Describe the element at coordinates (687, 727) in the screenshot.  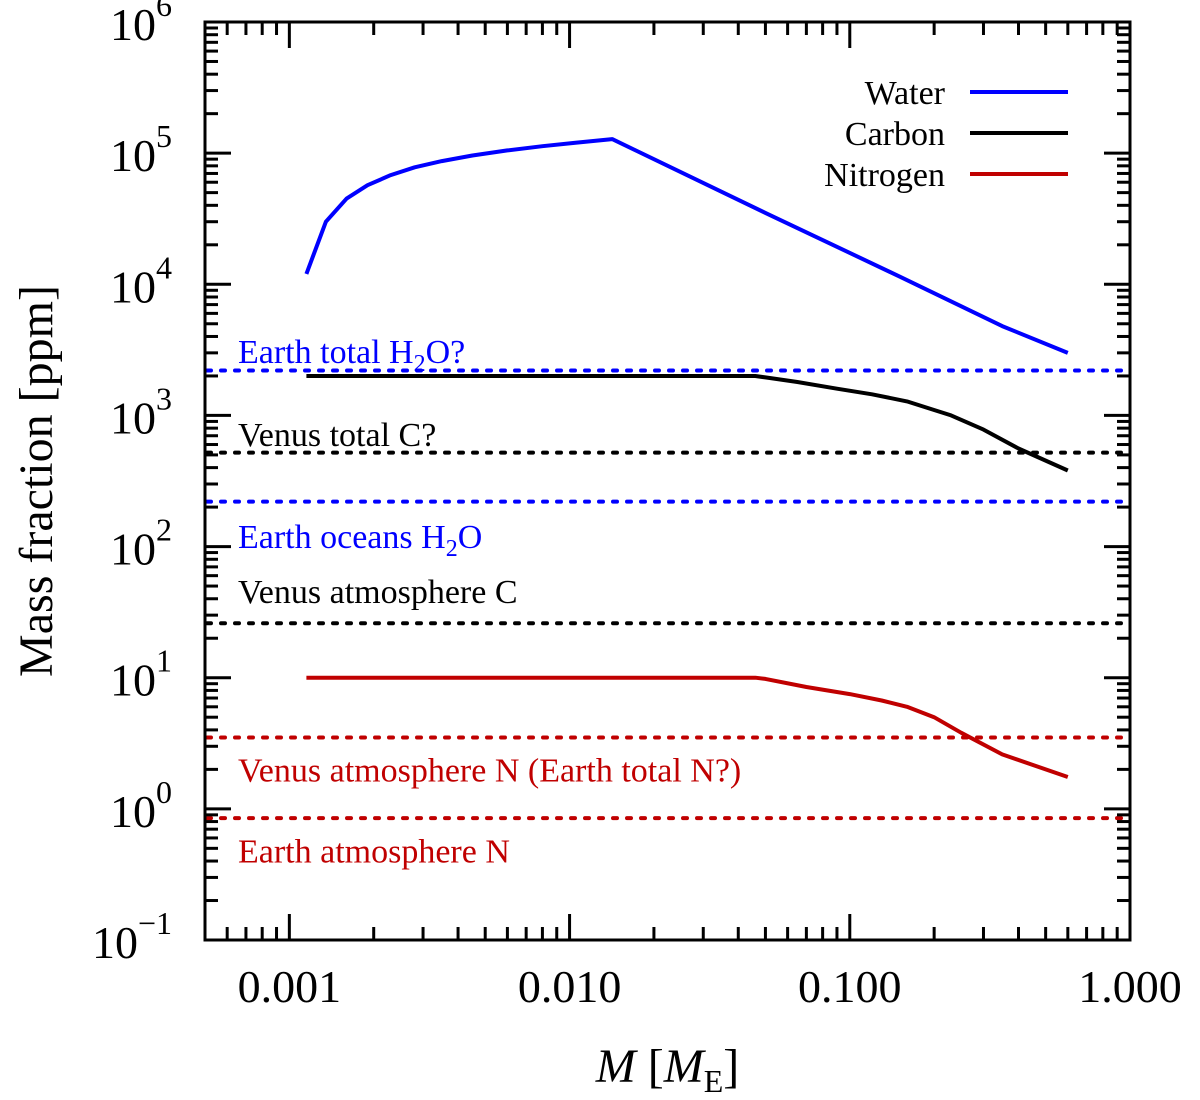
I see `series-line-nitrogen` at that location.